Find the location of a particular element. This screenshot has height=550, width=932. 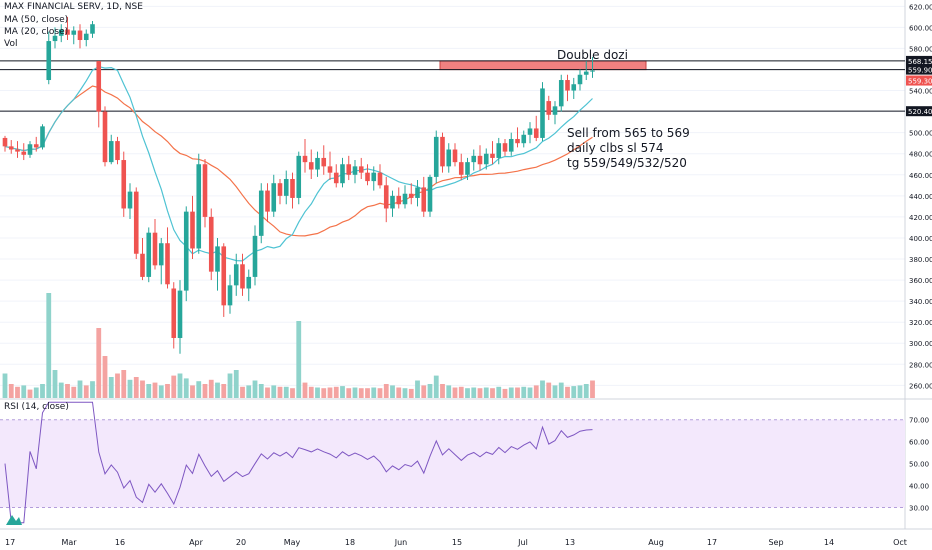

ma20-legend: MA (20, close) is located at coordinates (36, 32).